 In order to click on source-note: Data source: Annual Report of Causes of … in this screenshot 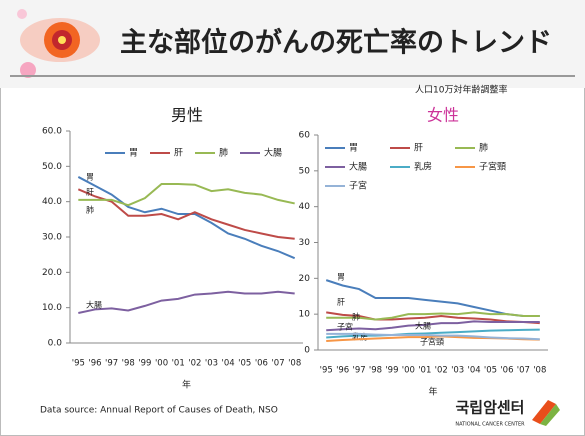, I will do `click(159, 411)`.